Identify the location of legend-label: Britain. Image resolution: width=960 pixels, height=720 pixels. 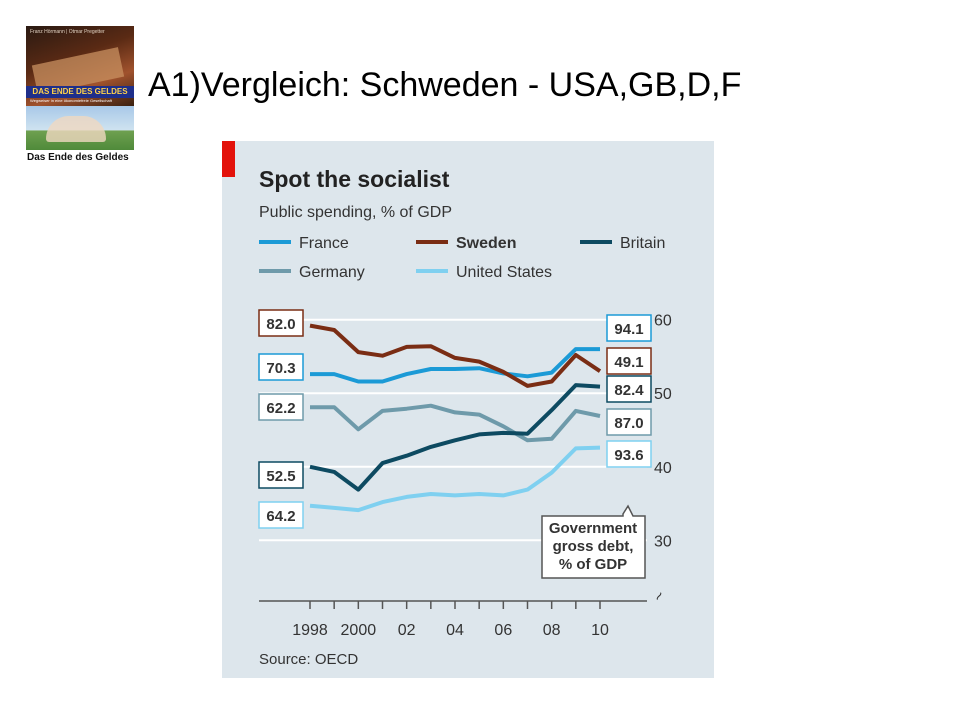
(642, 243).